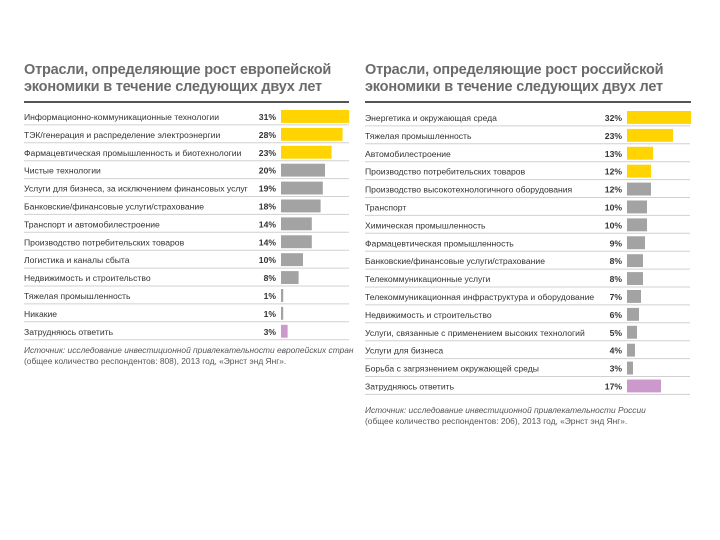 Image resolution: width=720 pixels, height=540 pixels. I want to click on russia-value-label: 13%, so click(614, 154).